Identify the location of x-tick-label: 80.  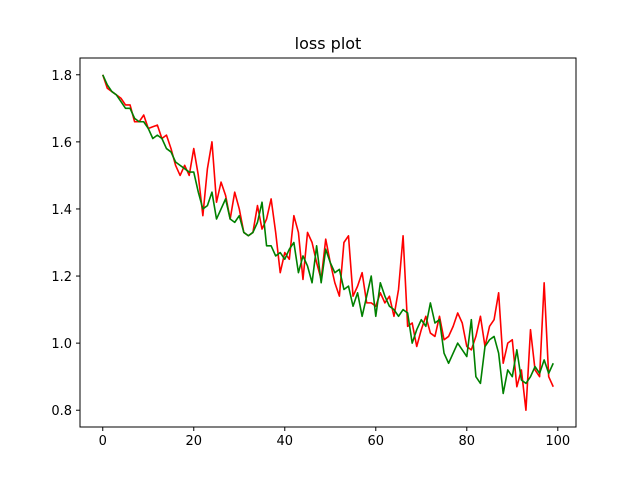
(467, 441).